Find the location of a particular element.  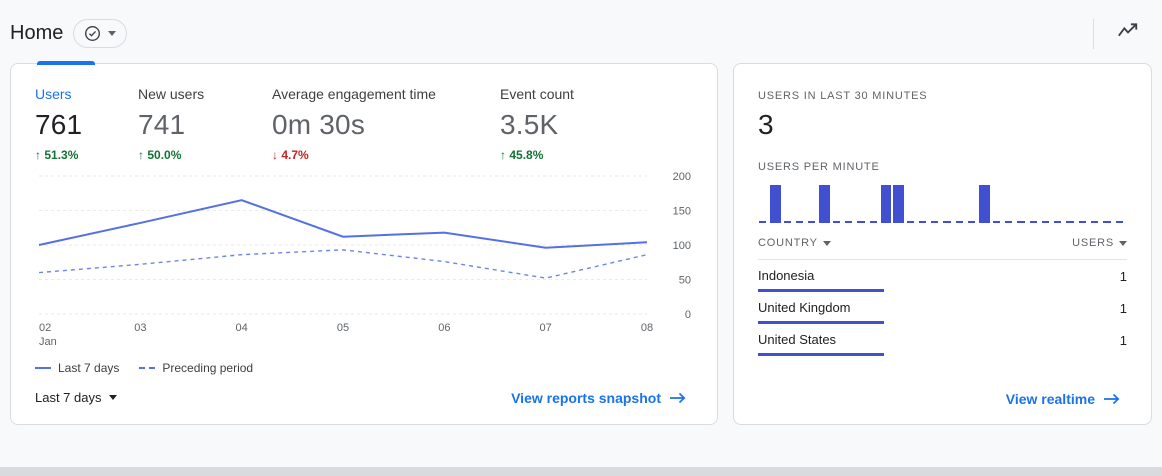

metric-label: Event count is located at coordinates (537, 94).